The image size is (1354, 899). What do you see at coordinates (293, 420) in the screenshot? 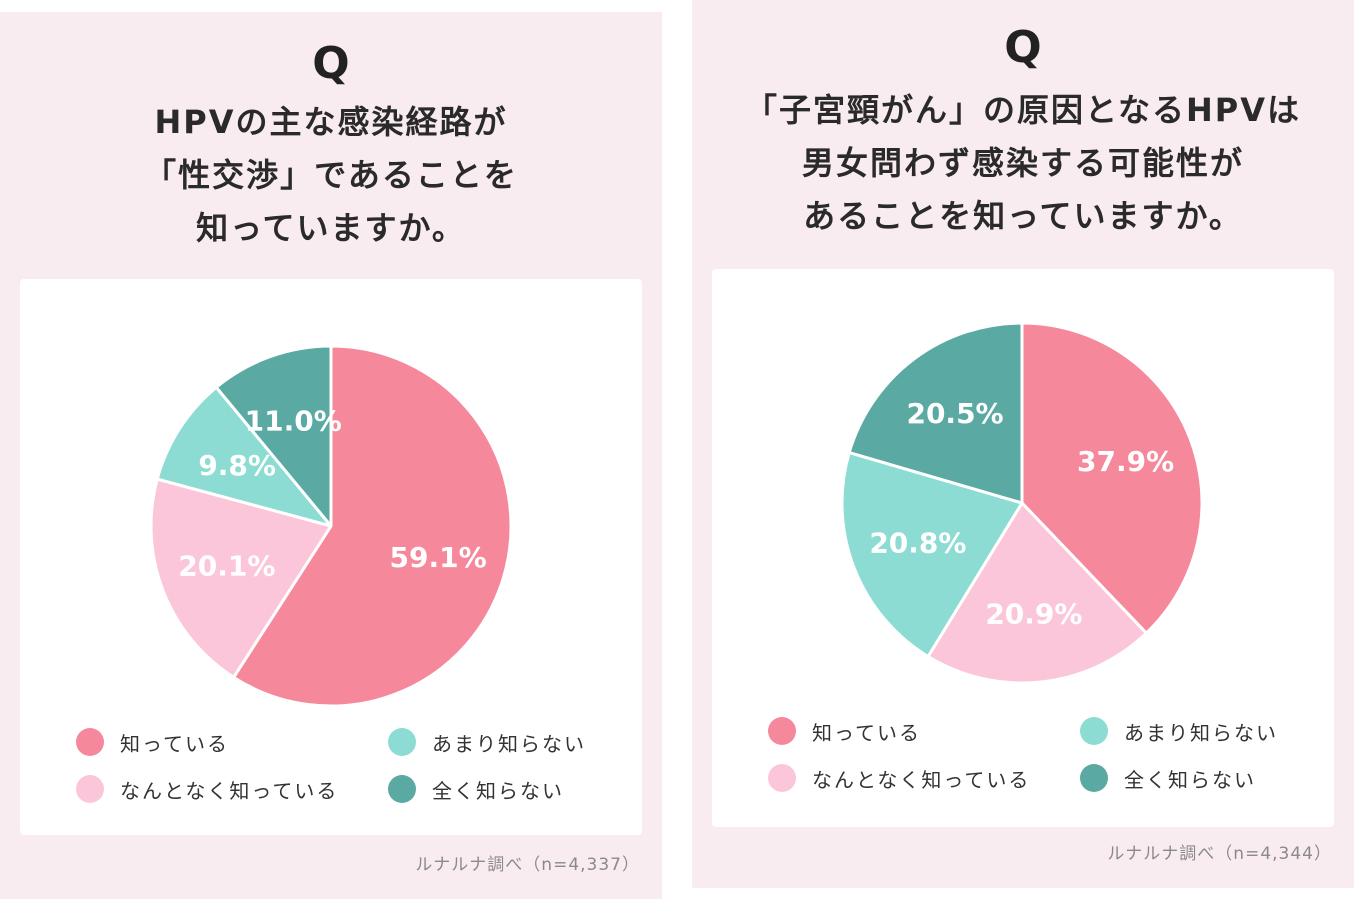
I see `slice-value-label: 11.0%` at bounding box center [293, 420].